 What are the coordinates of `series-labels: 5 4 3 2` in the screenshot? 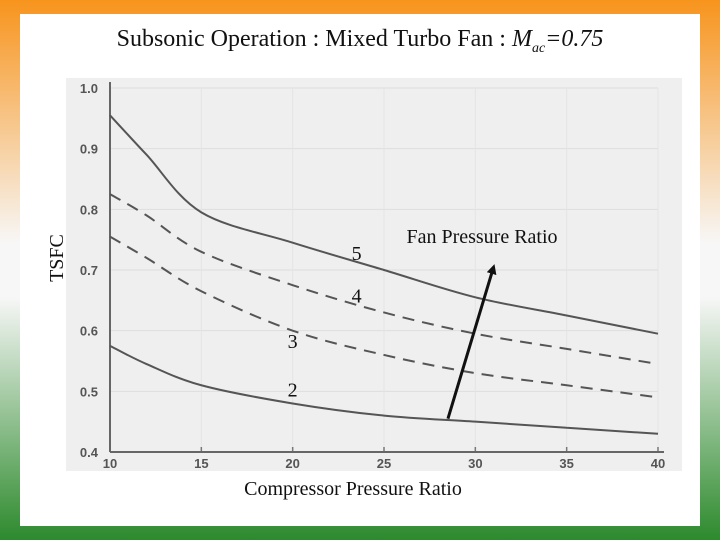 It's located at (325, 322).